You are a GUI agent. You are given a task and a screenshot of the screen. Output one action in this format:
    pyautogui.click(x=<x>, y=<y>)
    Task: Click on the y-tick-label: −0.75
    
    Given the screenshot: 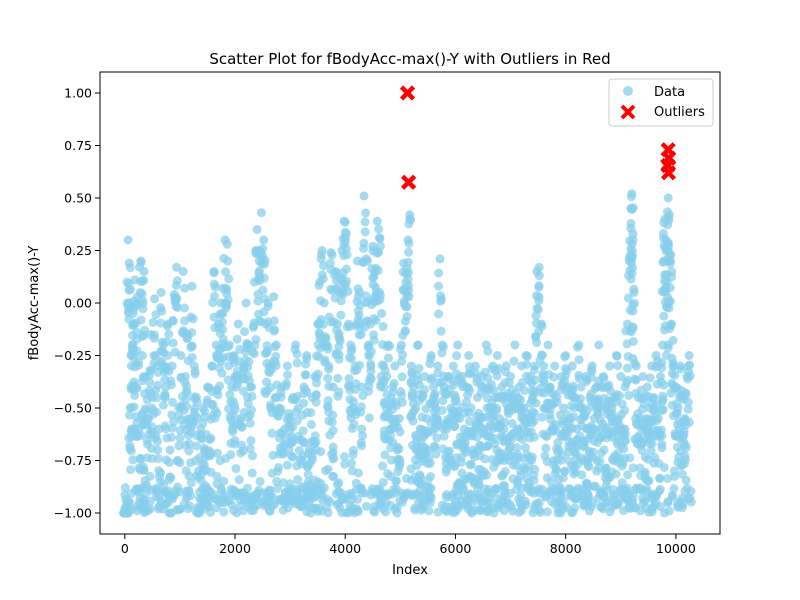 What is the action you would take?
    pyautogui.click(x=73, y=460)
    